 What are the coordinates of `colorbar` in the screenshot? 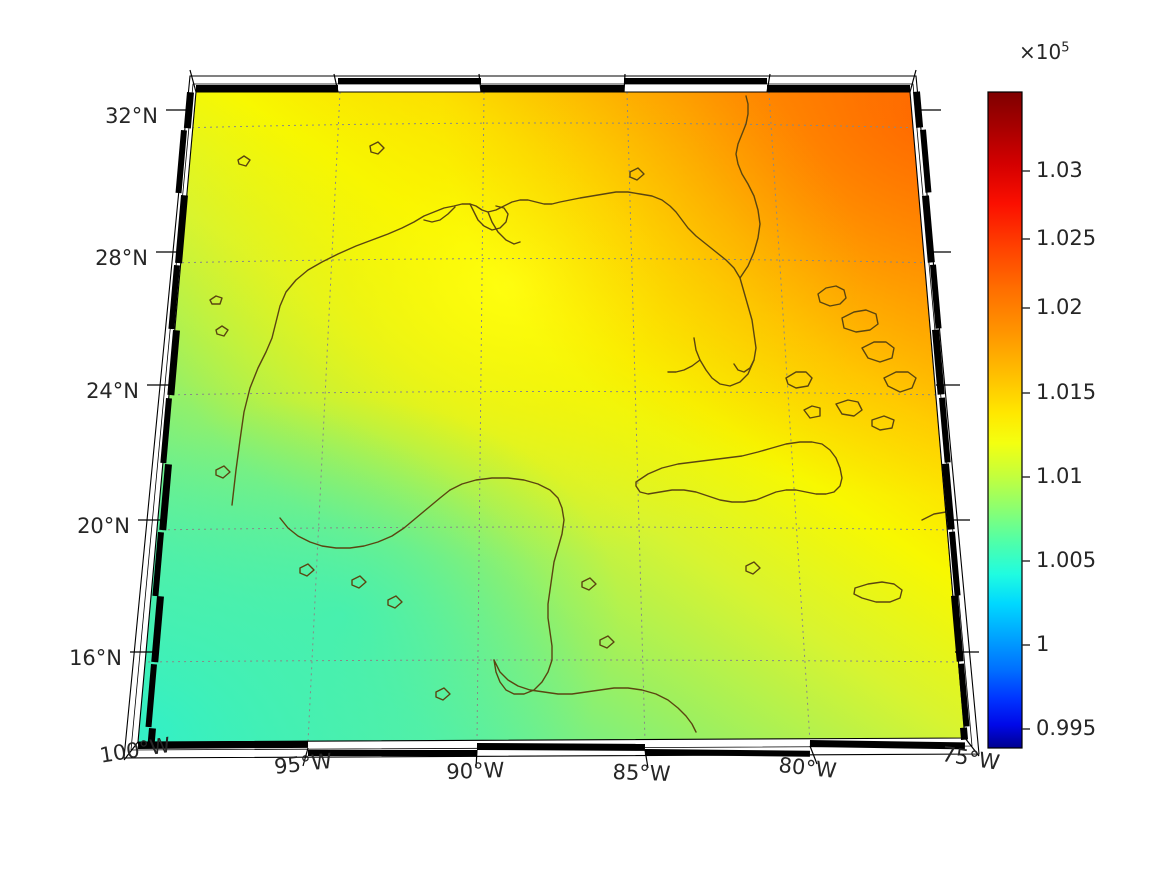 It's located at (1008, 420).